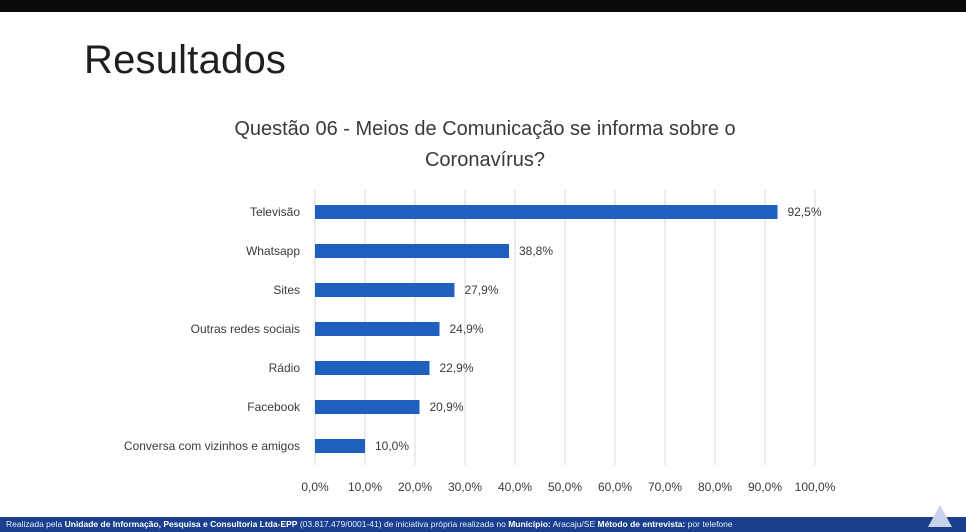  Describe the element at coordinates (465, 487) in the screenshot. I see `x-tick-label: 30,0%` at that location.